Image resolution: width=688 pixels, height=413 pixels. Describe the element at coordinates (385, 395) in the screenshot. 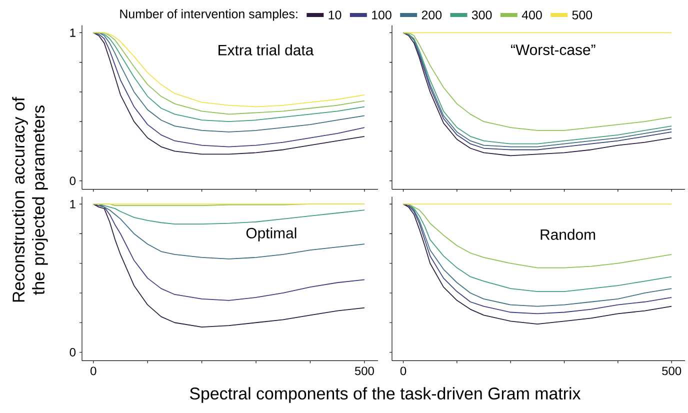

I see `x-axis-title: Spectral components of the task-driven Gram matrix` at that location.